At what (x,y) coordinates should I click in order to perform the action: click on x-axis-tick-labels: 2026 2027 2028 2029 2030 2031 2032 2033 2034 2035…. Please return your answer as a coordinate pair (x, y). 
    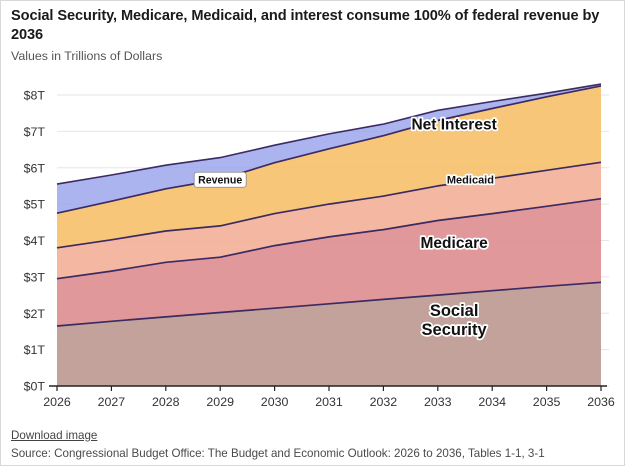
    Looking at the image, I should click on (329, 402).